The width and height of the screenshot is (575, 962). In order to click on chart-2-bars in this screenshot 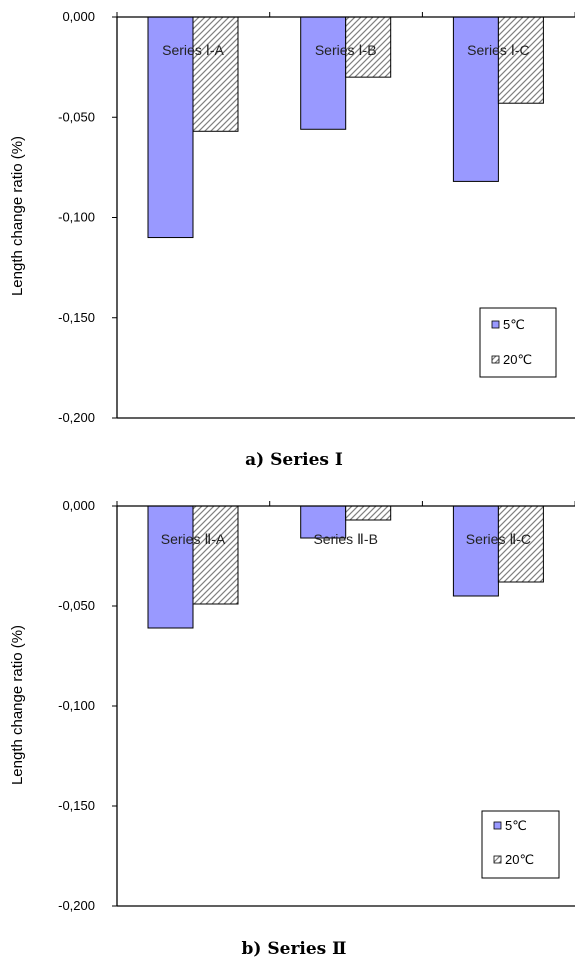, I will do `click(345, 567)`.